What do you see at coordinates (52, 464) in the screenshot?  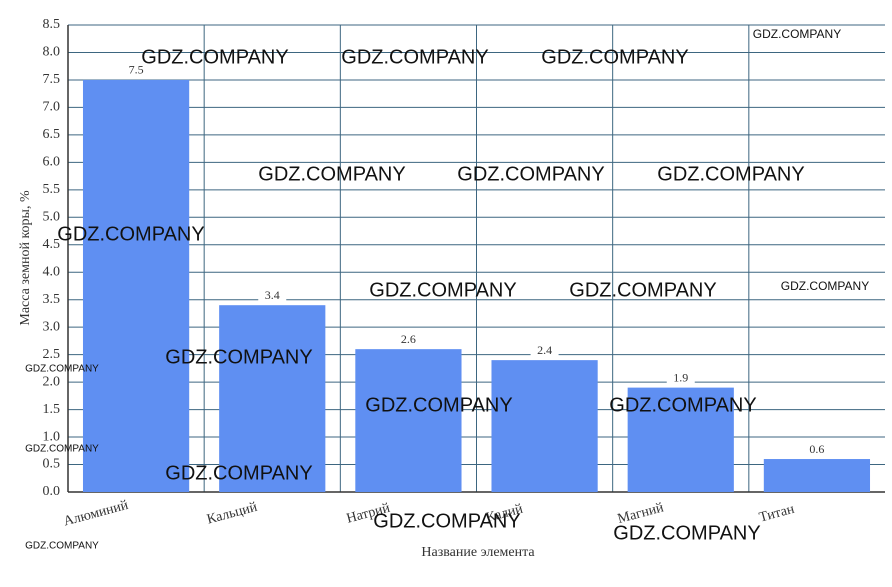 I see `y-tick-label: 0.5` at bounding box center [52, 464].